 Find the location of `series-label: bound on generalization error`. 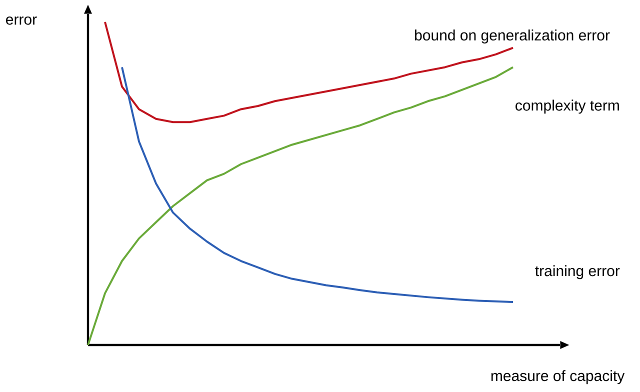

series-label: bound on generalization error is located at coordinates (512, 37).